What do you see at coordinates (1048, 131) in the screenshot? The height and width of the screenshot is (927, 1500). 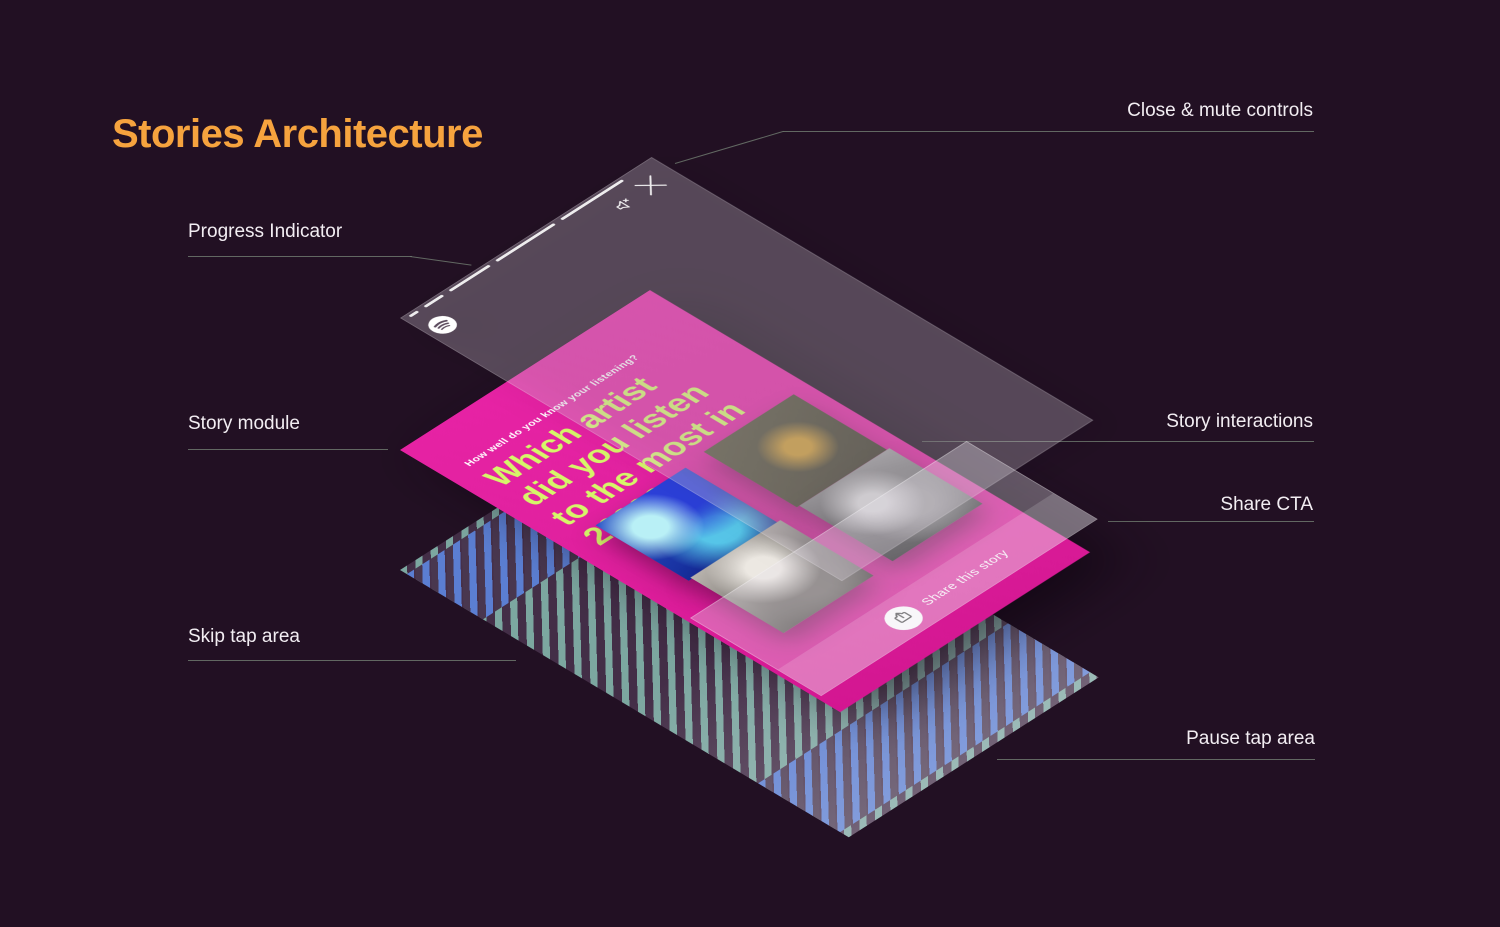 I see `leader-line-close-mute` at bounding box center [1048, 131].